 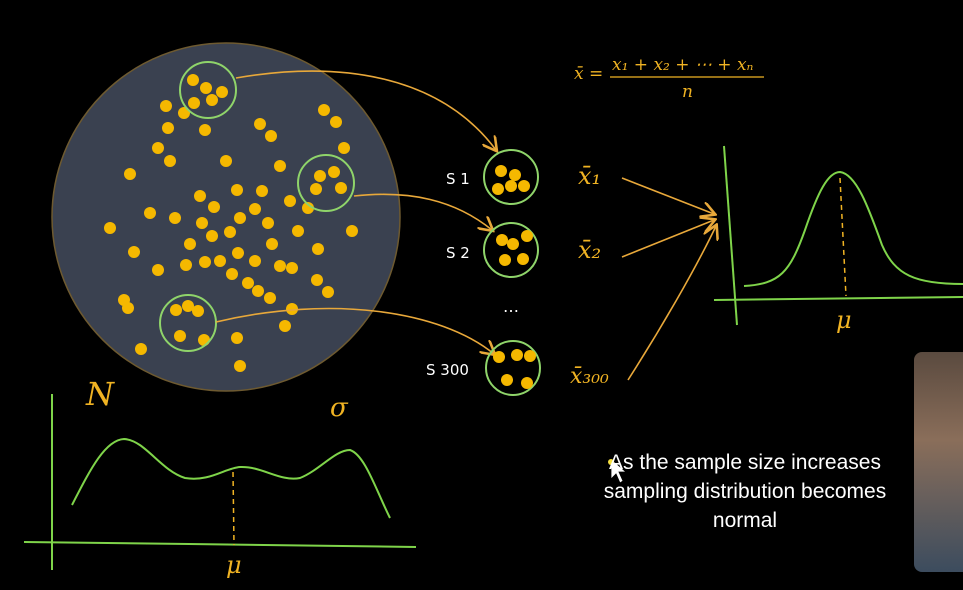 I want to click on sample-mean-1: x̄₁, so click(x=589, y=176).